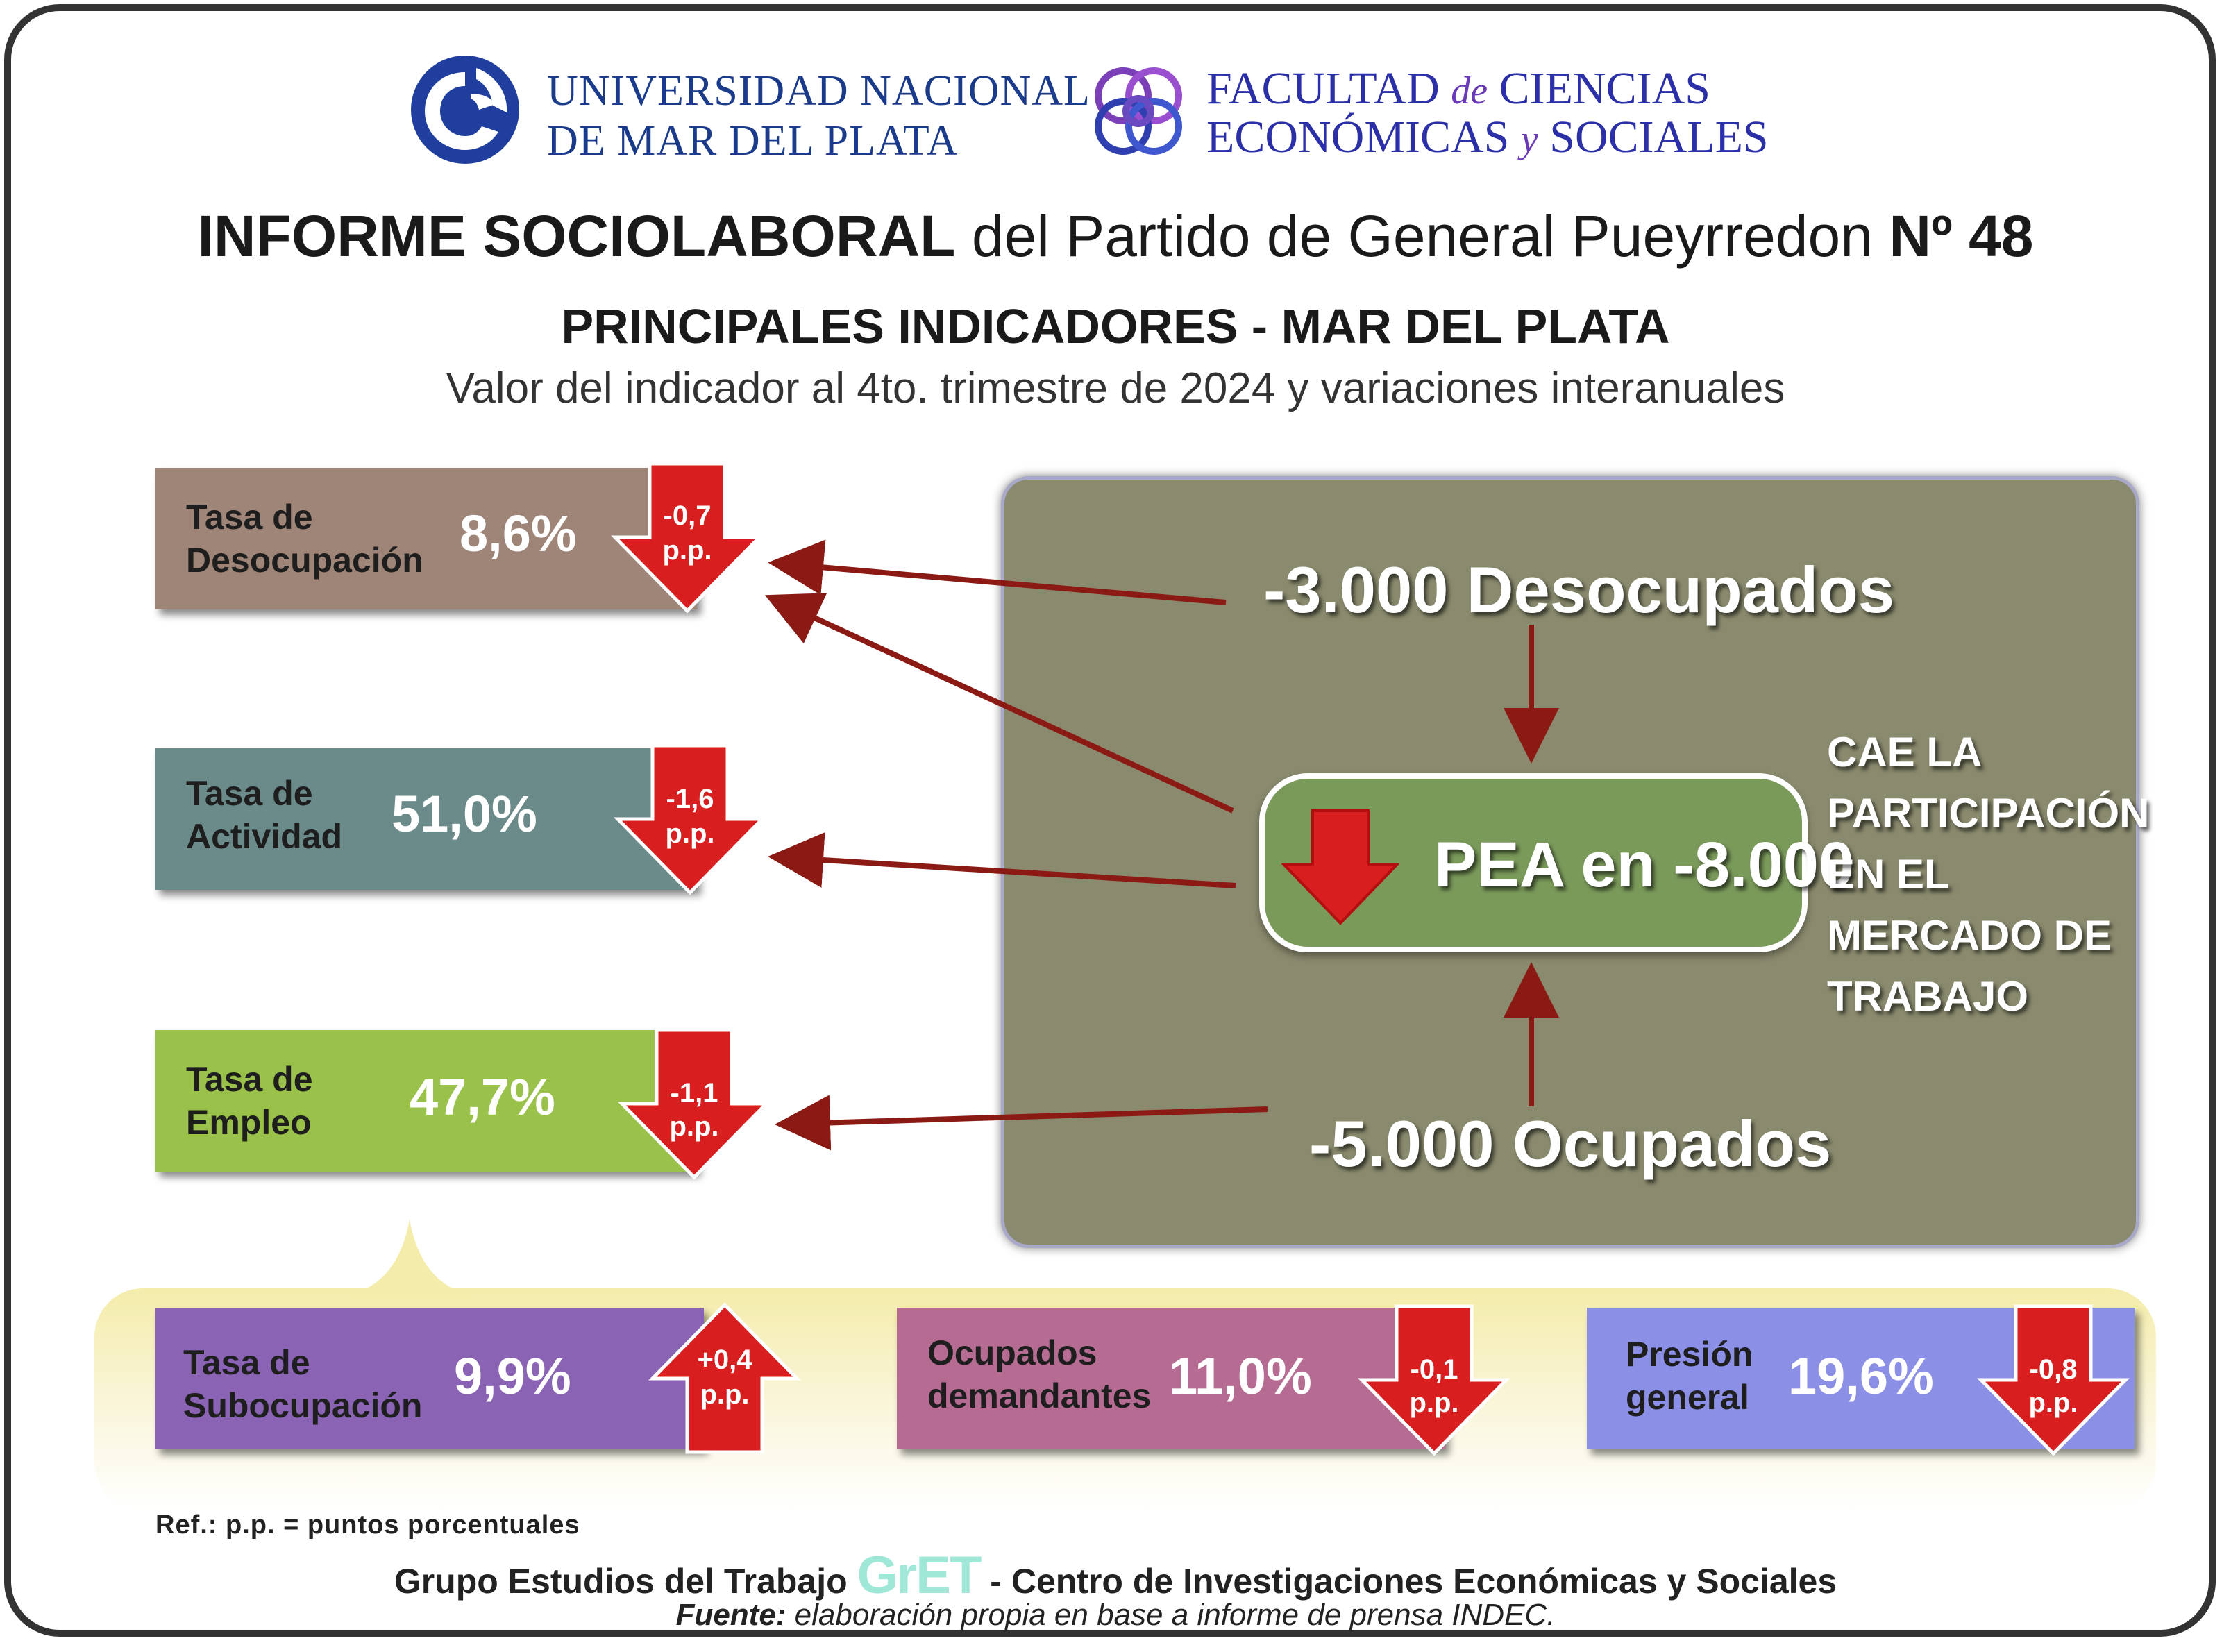 This screenshot has height=1652, width=2231. I want to click on arrow-pea-to-desocupacion, so click(999, 703).